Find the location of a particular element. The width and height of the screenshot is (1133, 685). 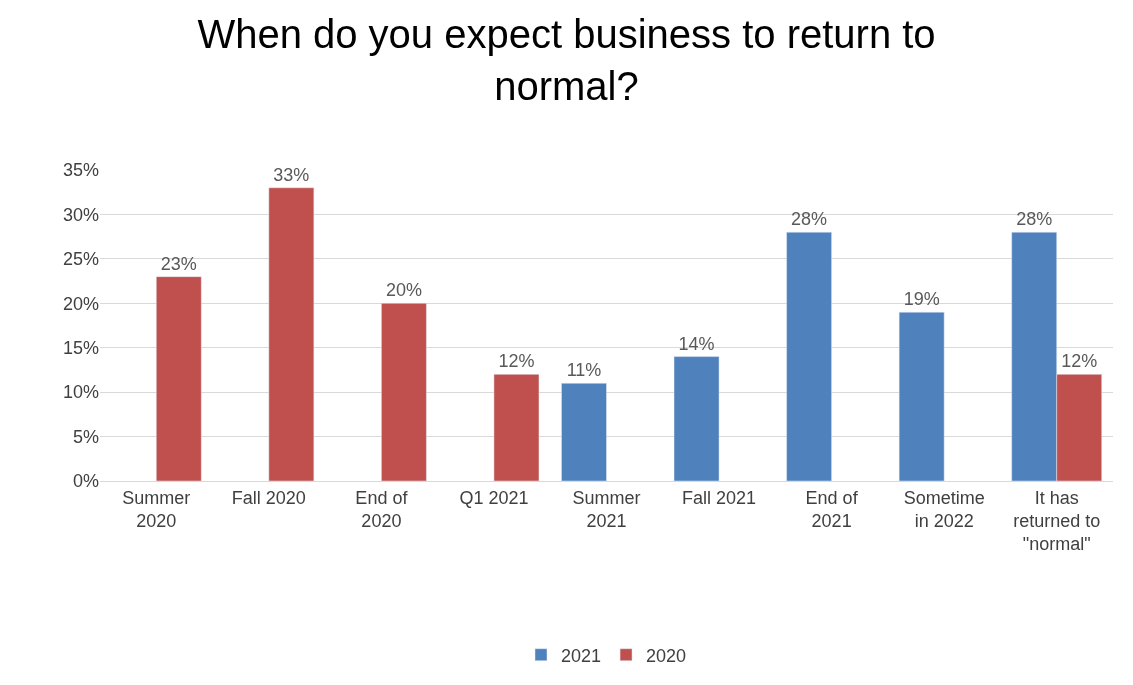

y-tick-label: 35% is located at coordinates (80, 170).